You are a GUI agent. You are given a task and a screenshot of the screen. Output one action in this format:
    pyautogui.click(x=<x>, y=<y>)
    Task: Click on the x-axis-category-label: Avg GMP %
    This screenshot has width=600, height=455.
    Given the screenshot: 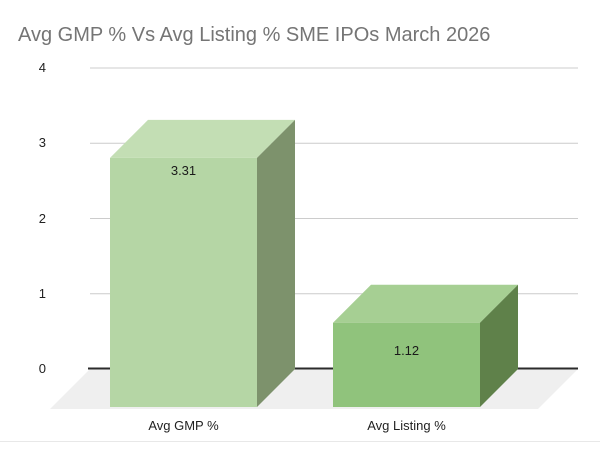 What is the action you would take?
    pyautogui.click(x=183, y=425)
    